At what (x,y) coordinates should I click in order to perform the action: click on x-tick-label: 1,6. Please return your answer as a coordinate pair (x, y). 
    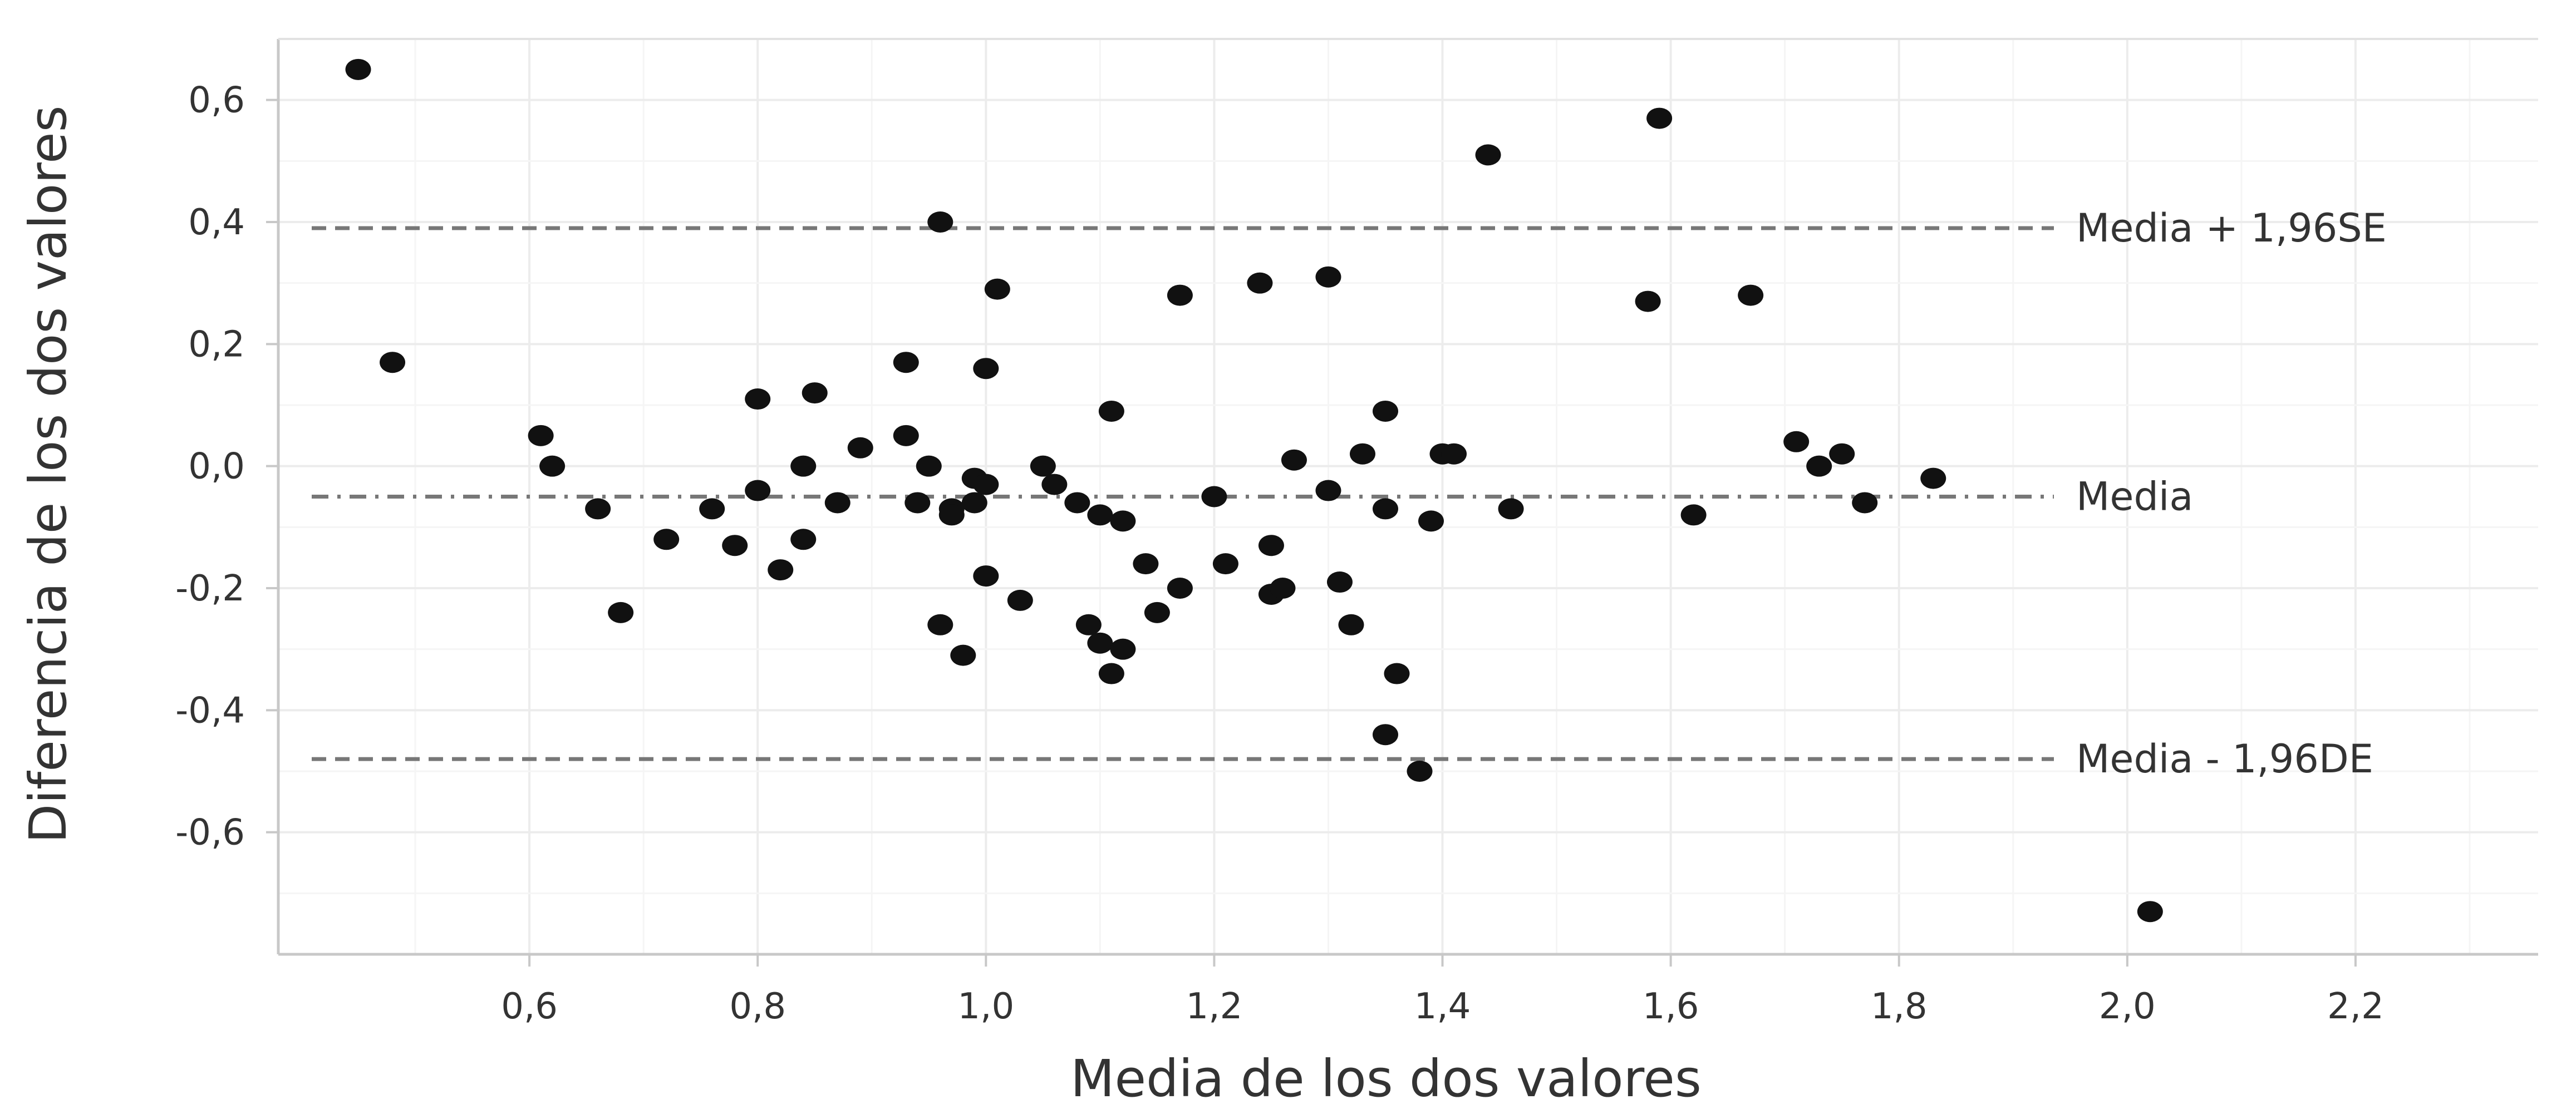
    Looking at the image, I should click on (1671, 1006).